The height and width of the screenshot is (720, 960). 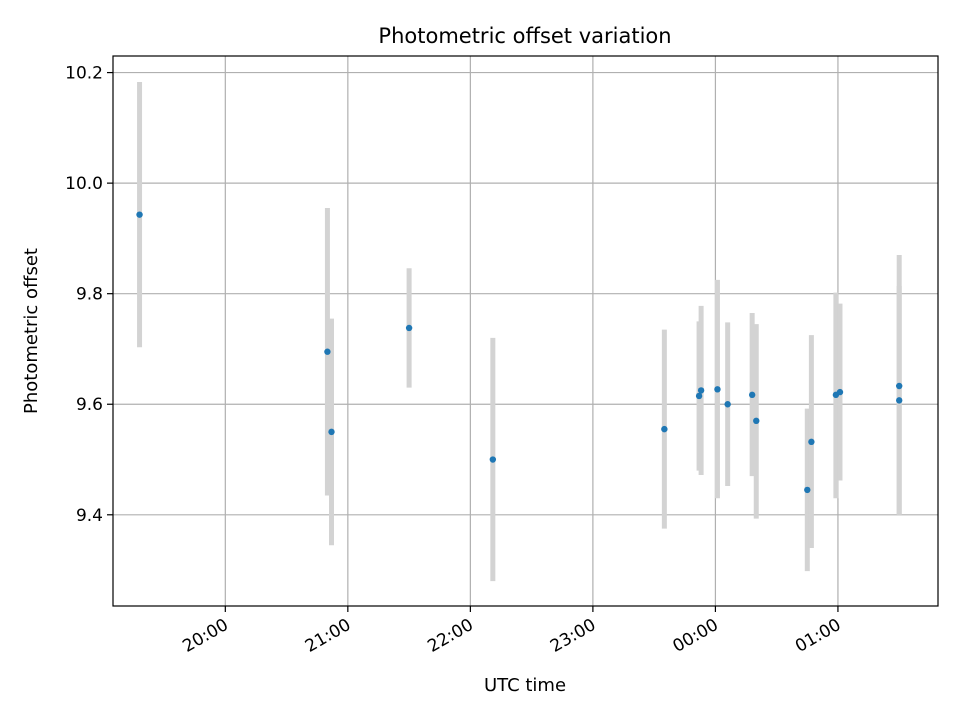 What do you see at coordinates (89, 516) in the screenshot?
I see `y-tick-label: 9.4` at bounding box center [89, 516].